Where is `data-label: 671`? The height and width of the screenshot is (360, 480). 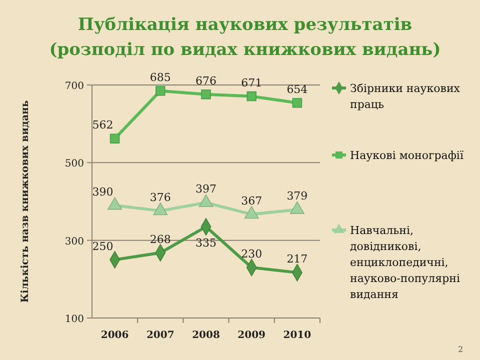
data-label: 671 is located at coordinates (251, 83).